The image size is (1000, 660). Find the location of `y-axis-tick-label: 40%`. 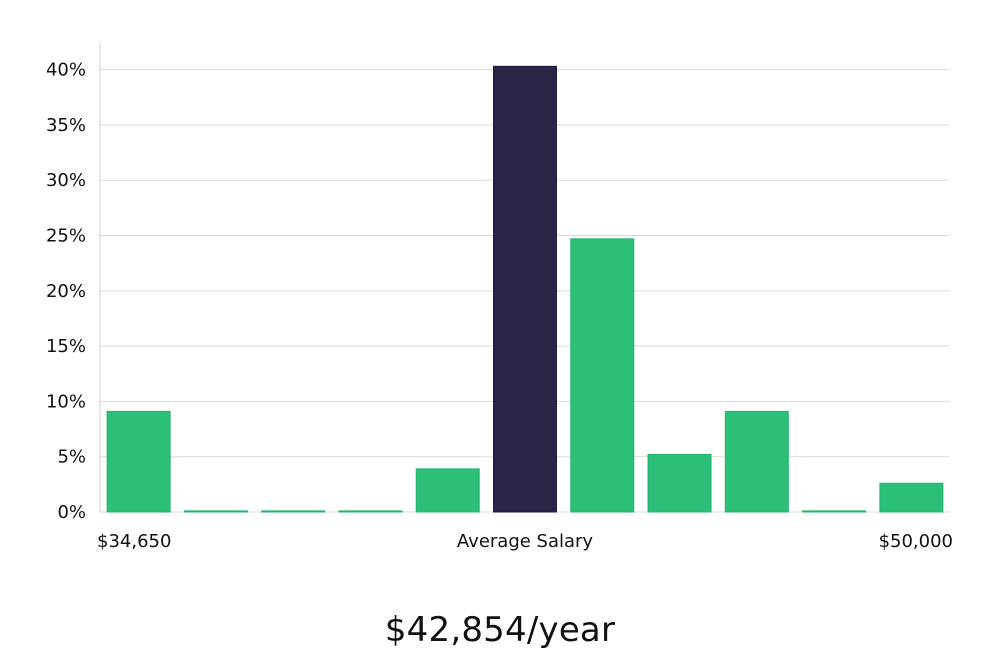

y-axis-tick-label: 40% is located at coordinates (66, 70).